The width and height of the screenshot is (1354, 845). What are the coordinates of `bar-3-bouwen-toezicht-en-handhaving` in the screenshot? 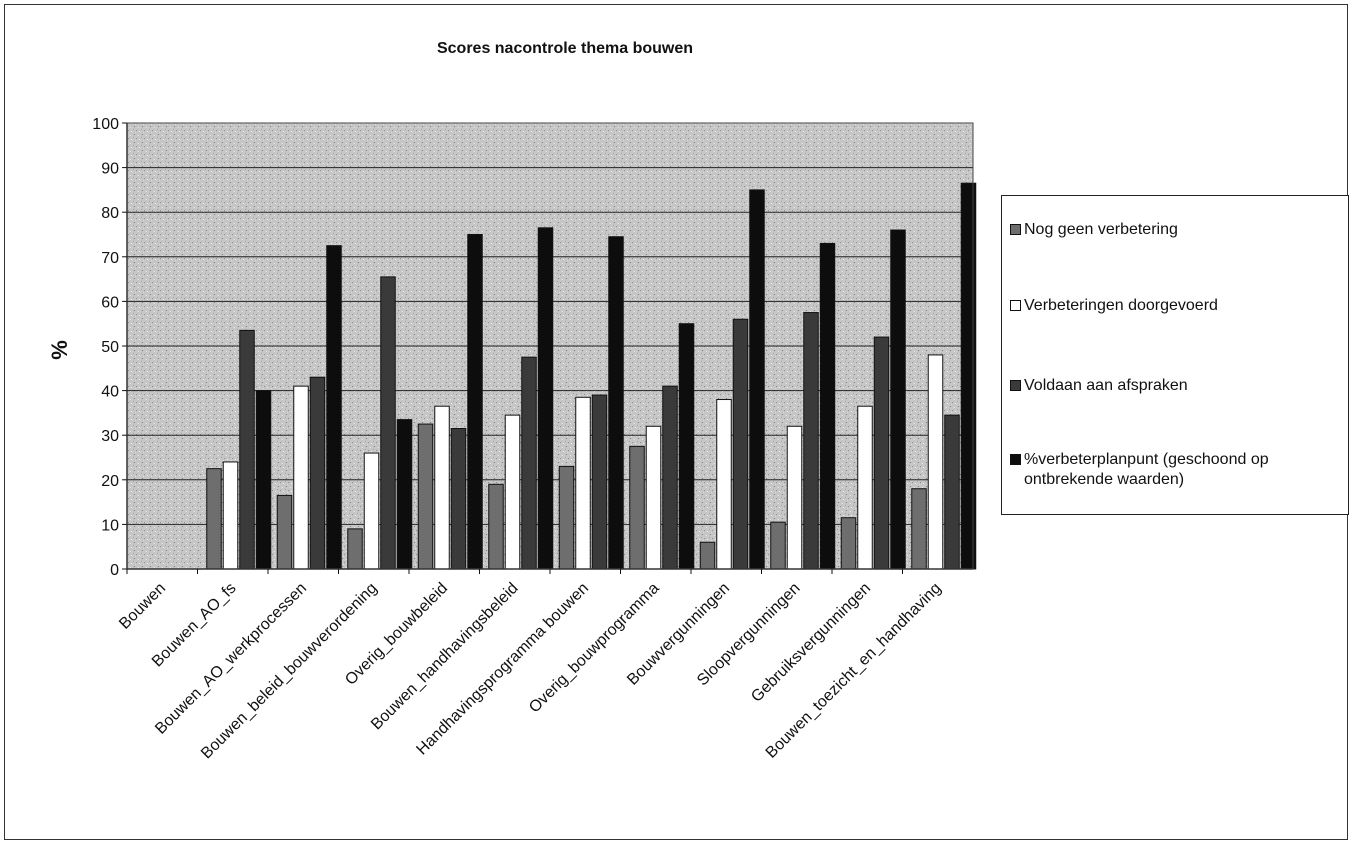 It's located at (952, 492).